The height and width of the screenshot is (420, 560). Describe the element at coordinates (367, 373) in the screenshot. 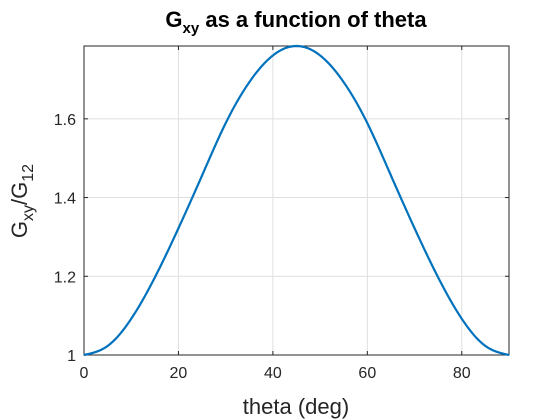

I see `x-tick-label: 60` at that location.